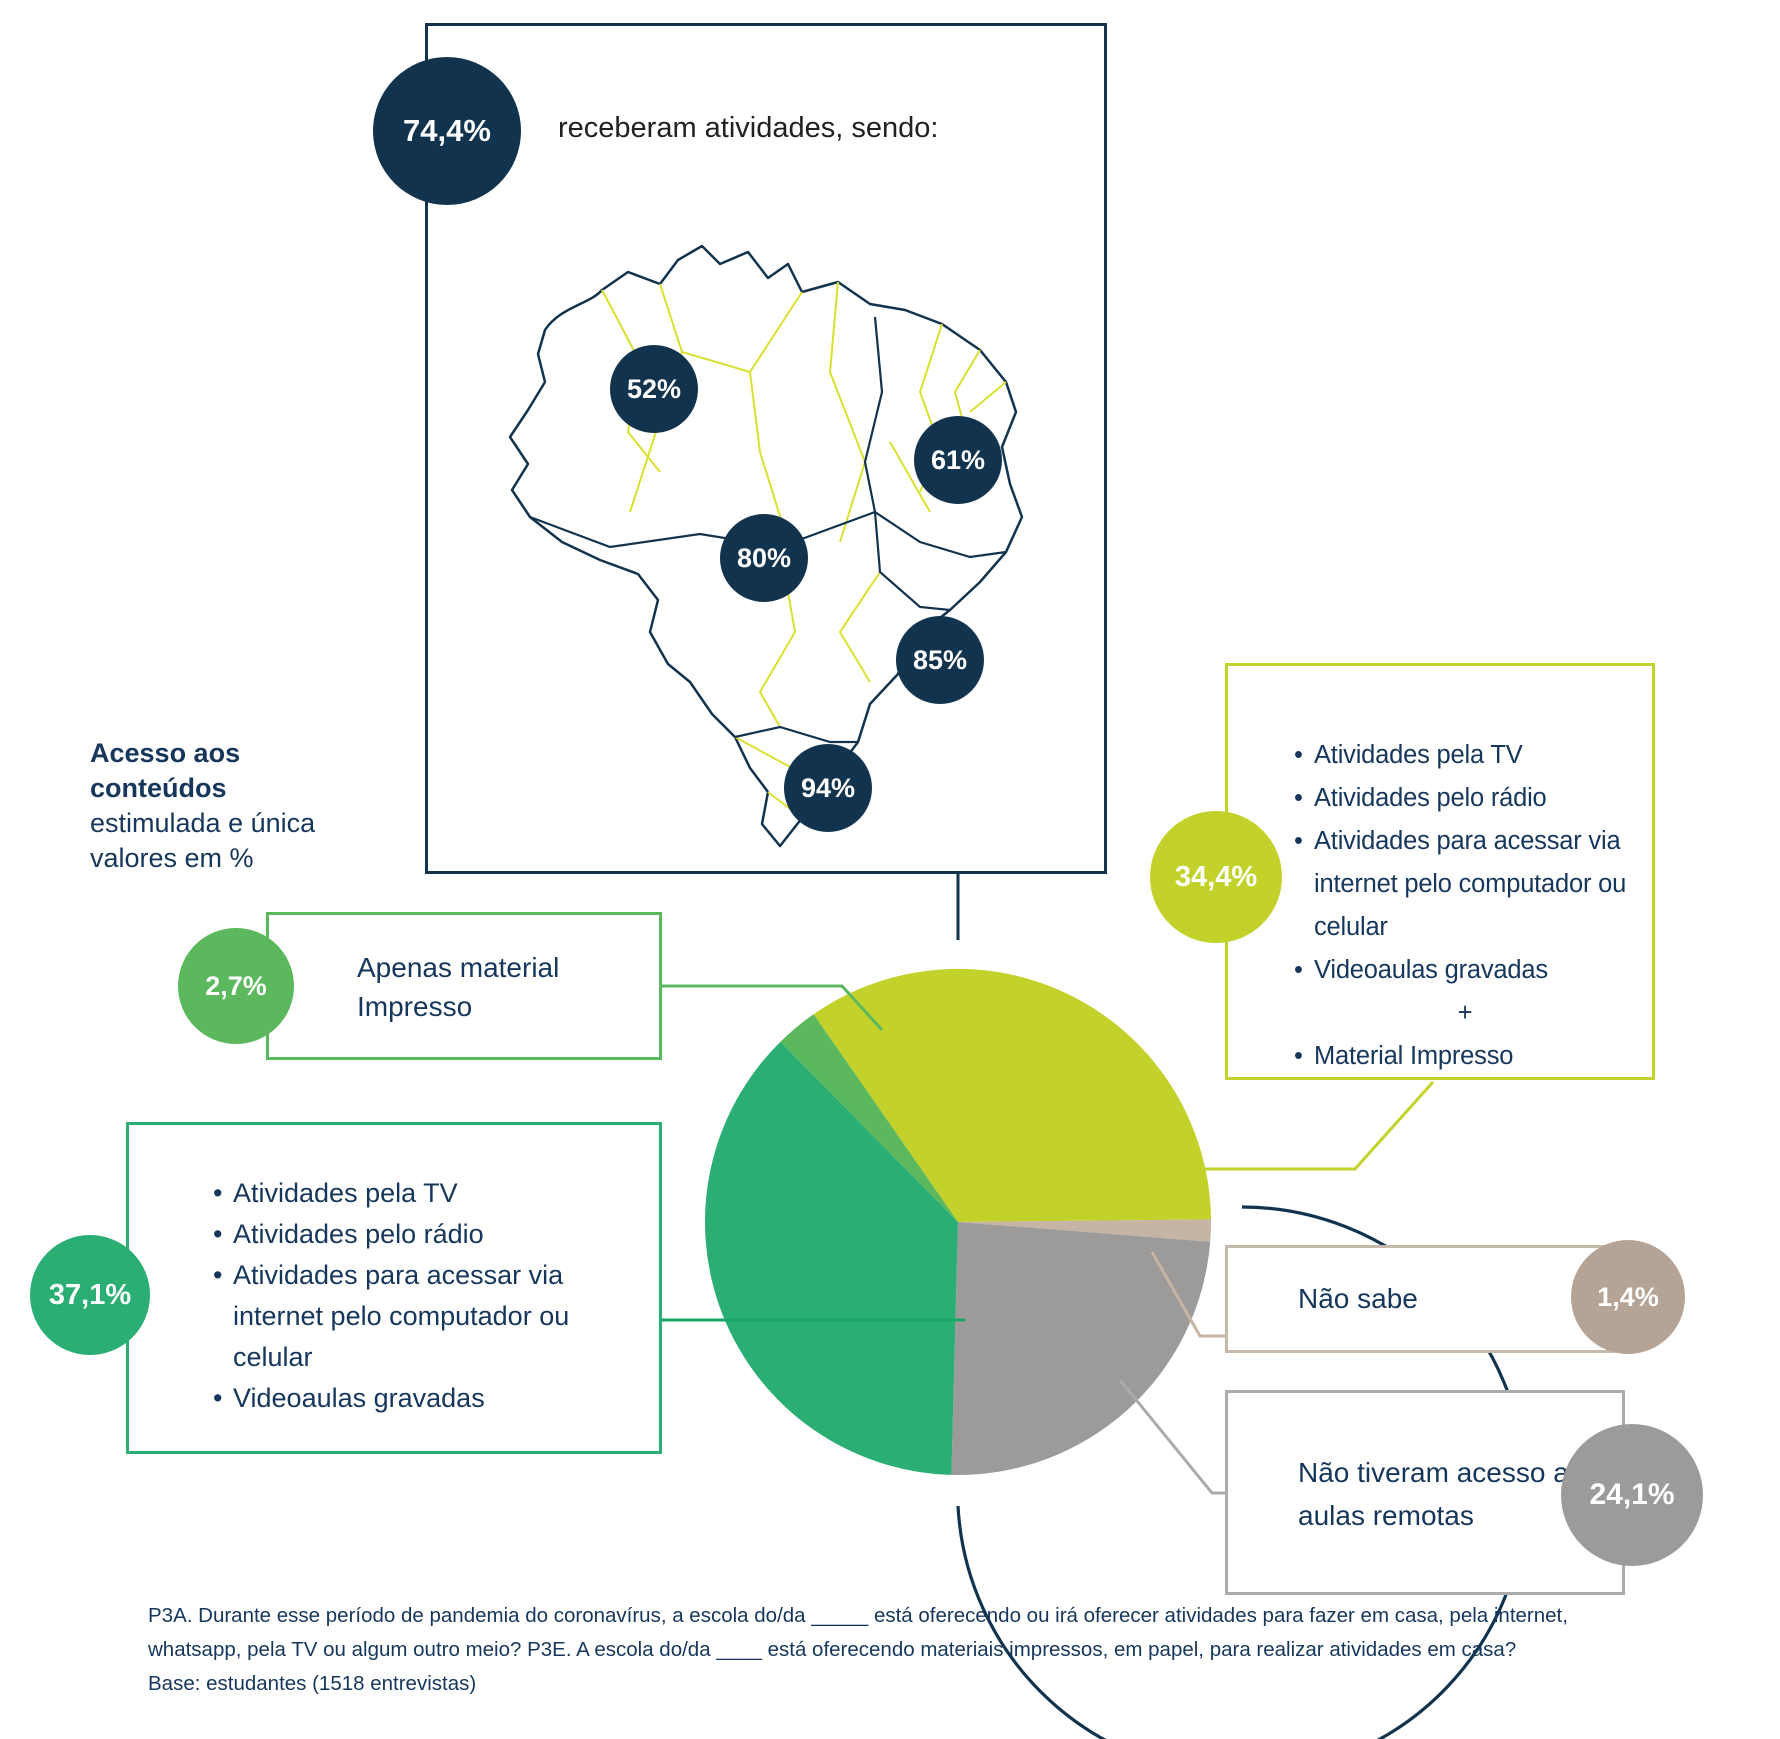 The image size is (1780, 1739). Describe the element at coordinates (464, 986) in the screenshot. I see `callout-printed-only: Apenas material Impresso` at that location.